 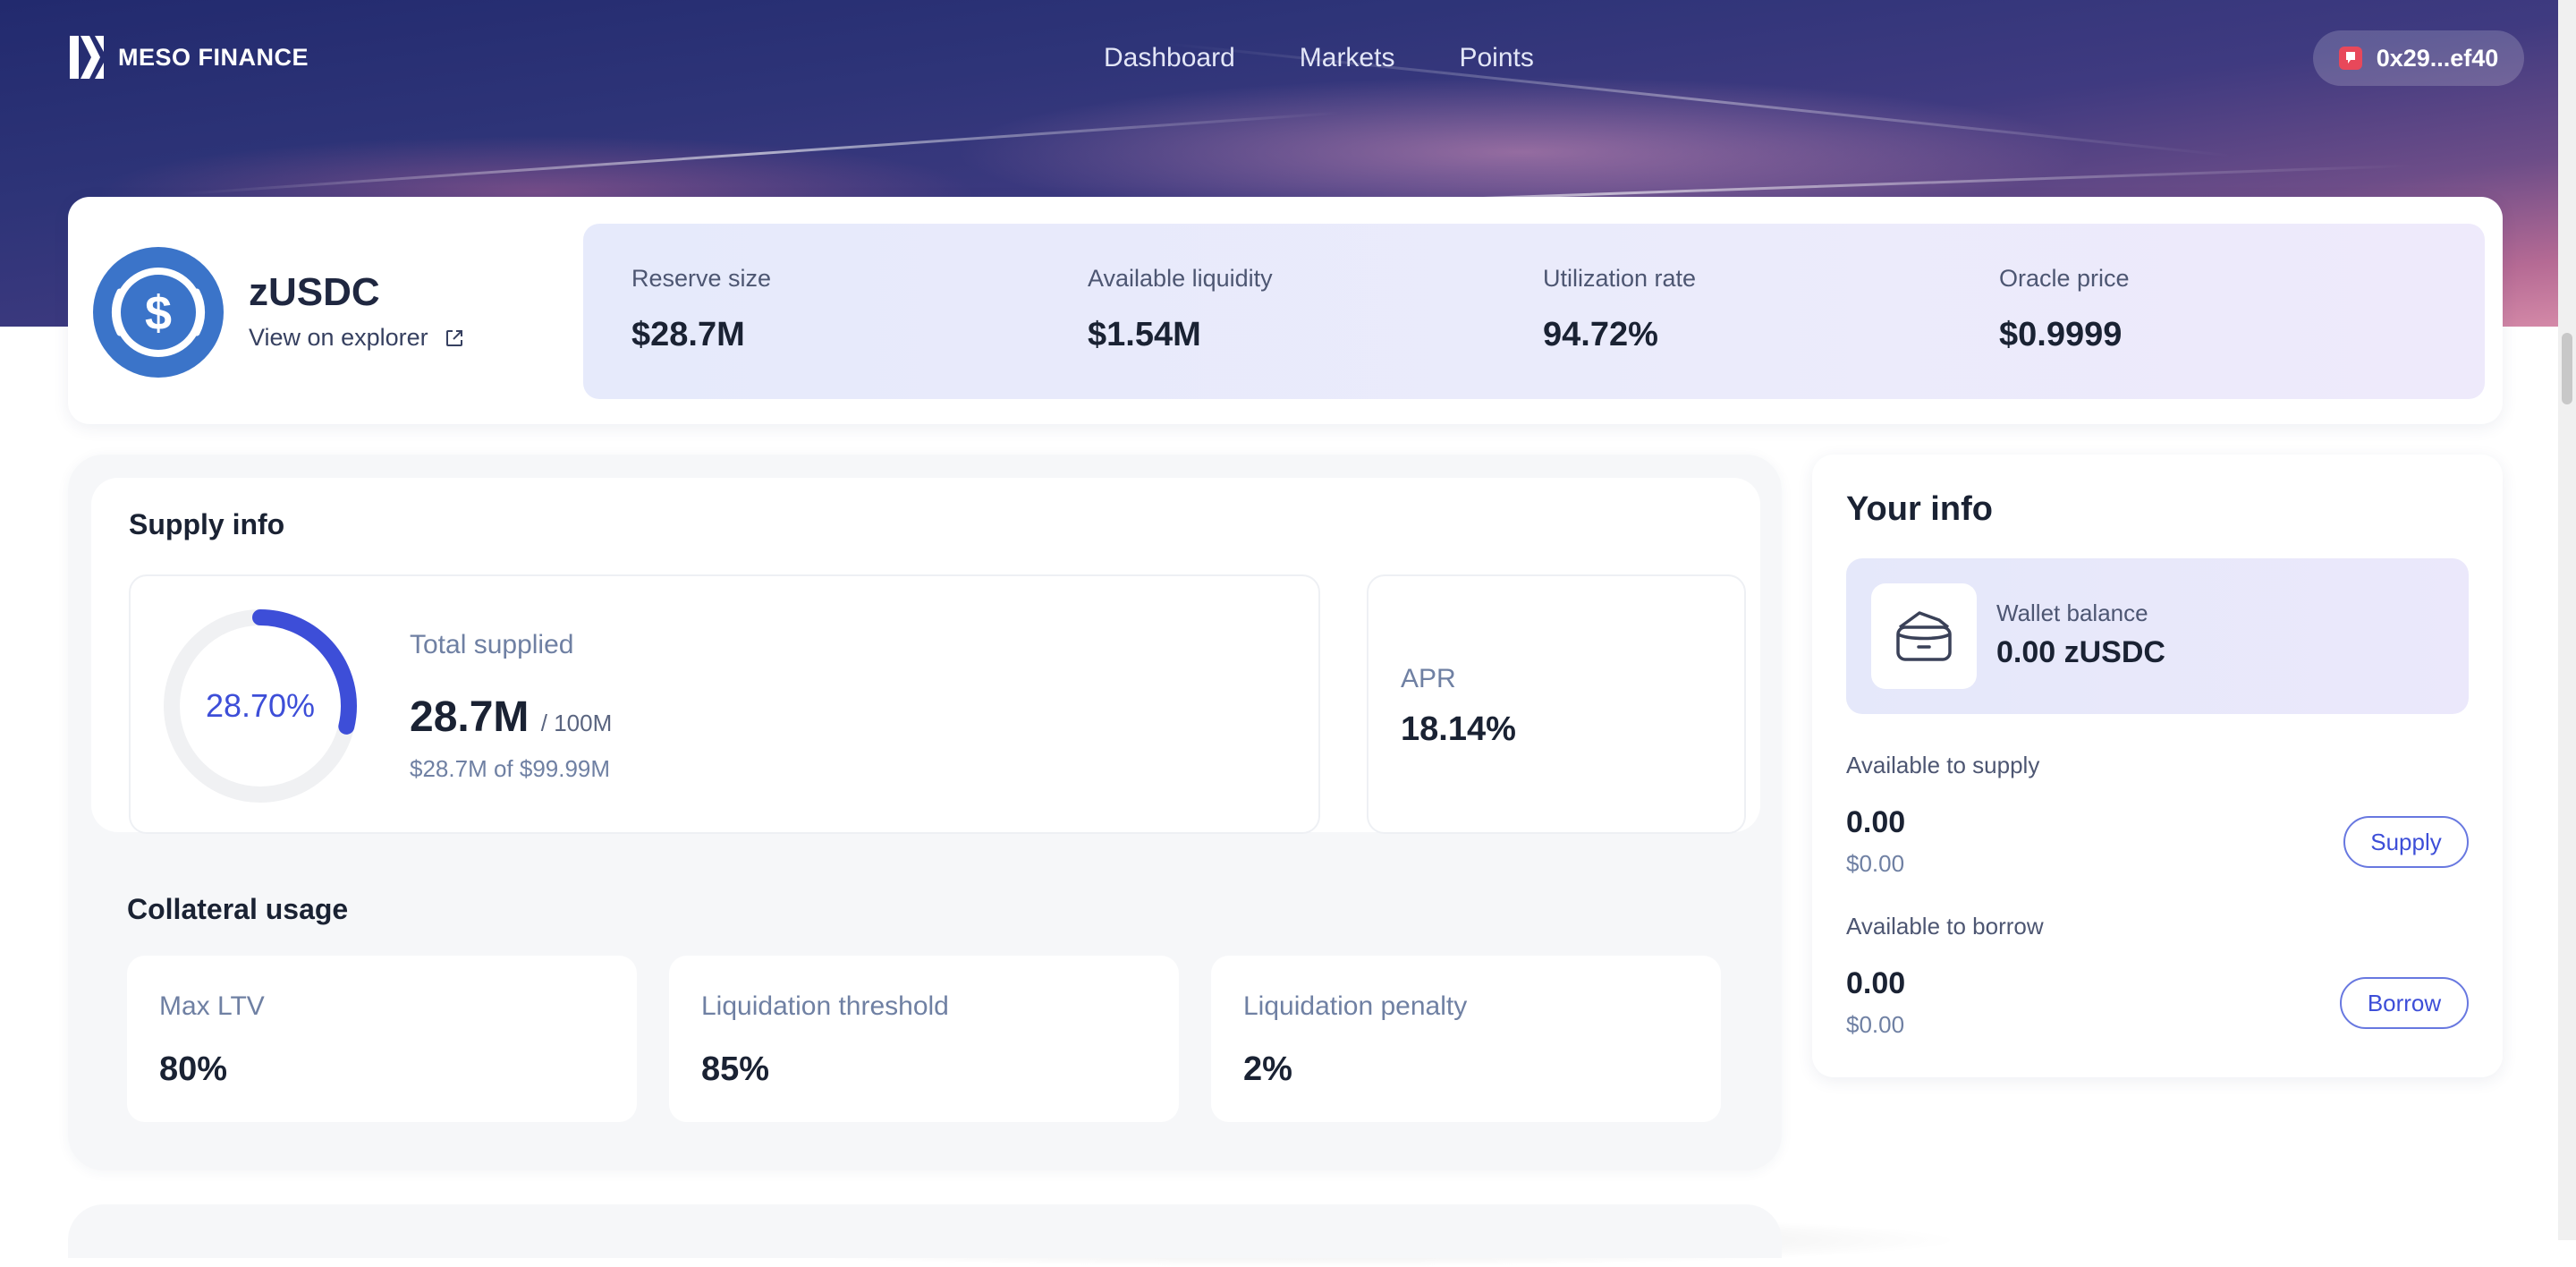 I want to click on metric-label: Liquidation penalty, so click(x=1355, y=1006).